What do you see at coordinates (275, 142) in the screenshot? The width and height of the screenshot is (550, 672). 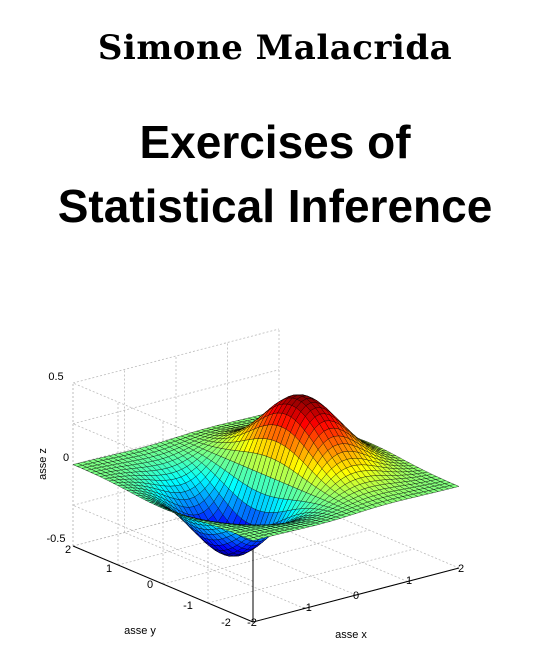 I see `title-line-1: Exercises of` at bounding box center [275, 142].